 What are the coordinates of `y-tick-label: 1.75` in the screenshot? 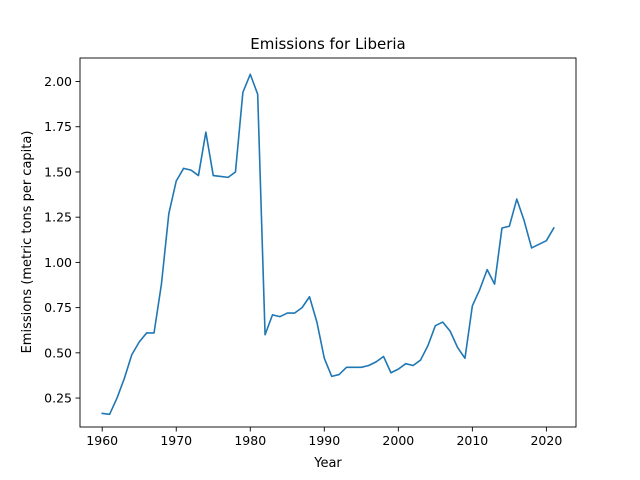 It's located at (58, 126).